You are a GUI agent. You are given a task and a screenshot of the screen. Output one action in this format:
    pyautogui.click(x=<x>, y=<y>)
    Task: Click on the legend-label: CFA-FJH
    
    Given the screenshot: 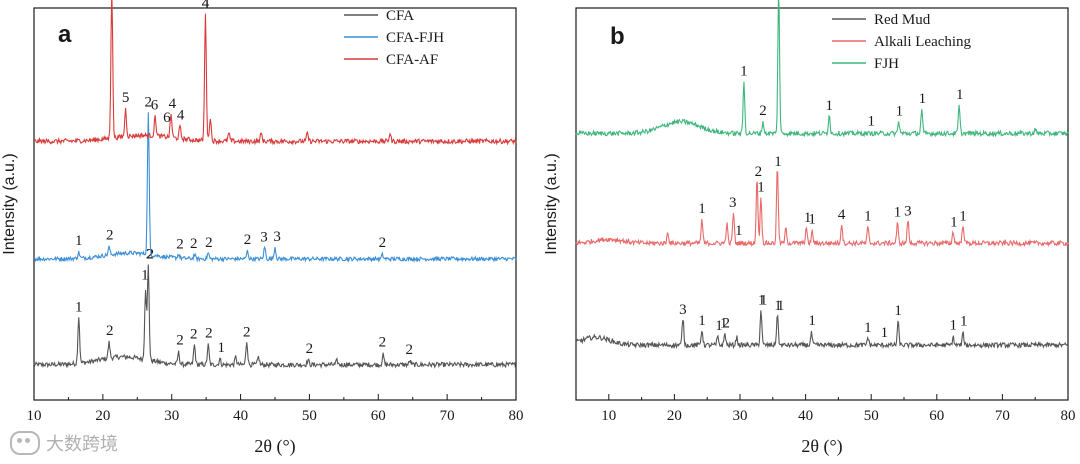 What is the action you would take?
    pyautogui.click(x=415, y=38)
    